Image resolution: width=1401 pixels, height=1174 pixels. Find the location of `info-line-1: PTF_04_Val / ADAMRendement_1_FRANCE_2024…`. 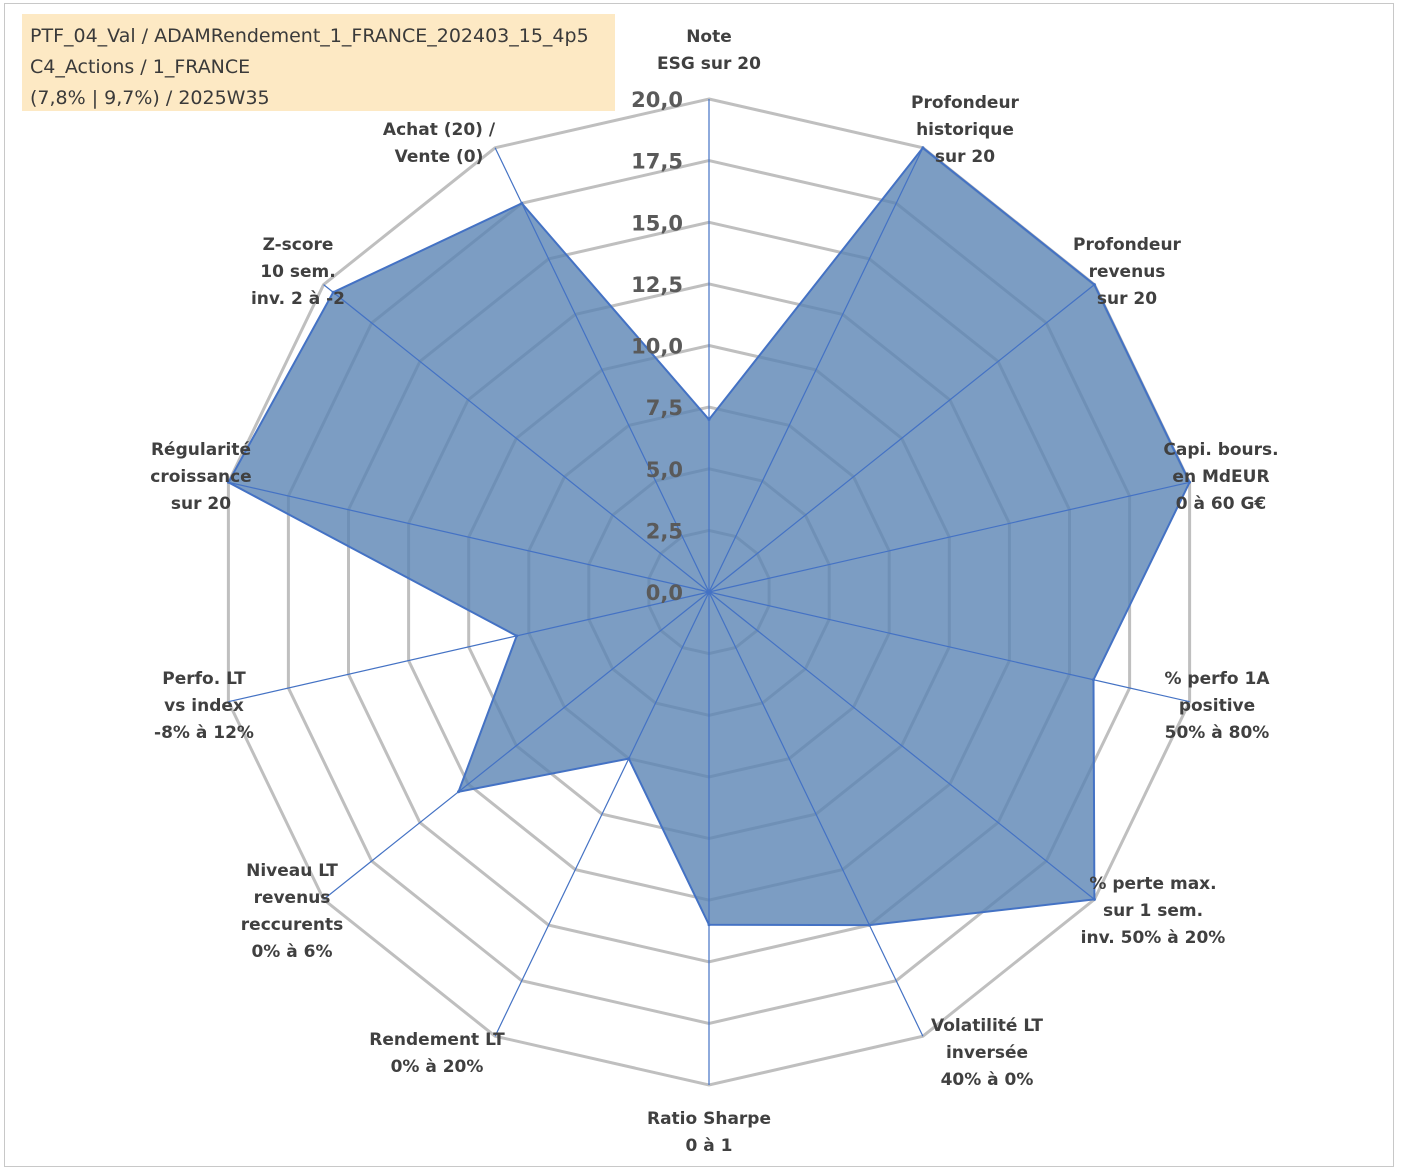

info-line-1: PTF_04_Val / ADAMRendement_1_FRANCE_2024… is located at coordinates (309, 36).